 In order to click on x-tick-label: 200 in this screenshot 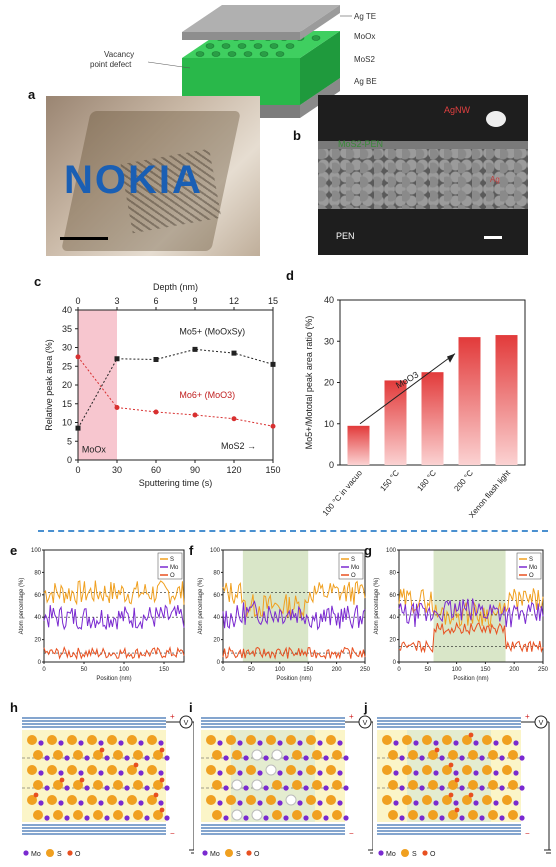, I will do `click(514, 670)`.